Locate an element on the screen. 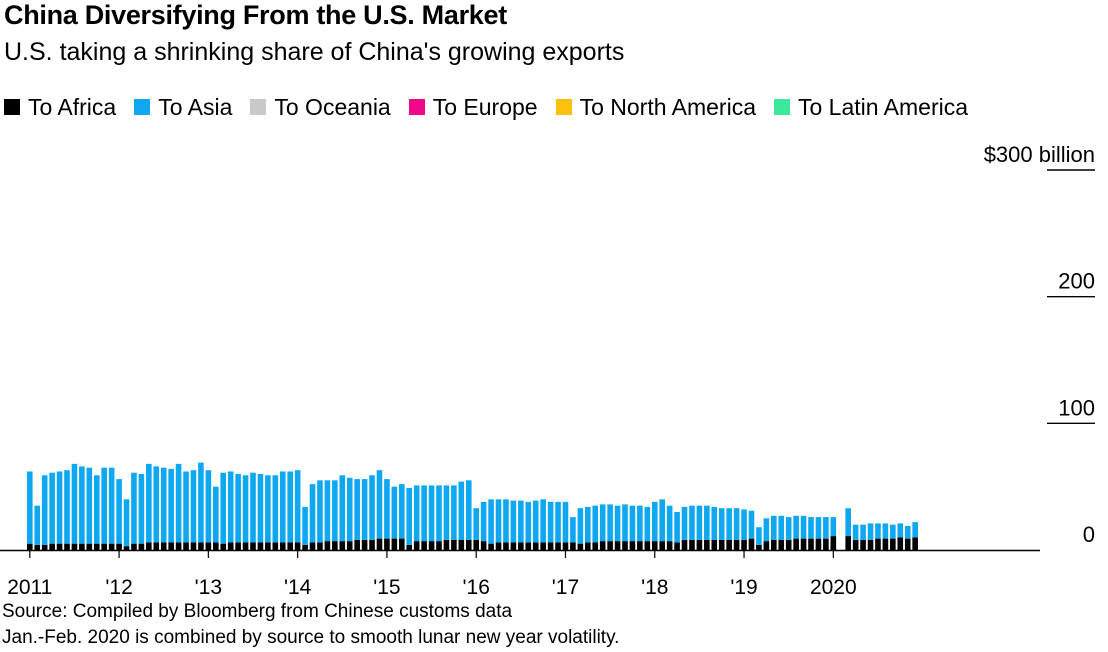 The width and height of the screenshot is (1108, 652). legend-item-north-america: To North America is located at coordinates (655, 107).